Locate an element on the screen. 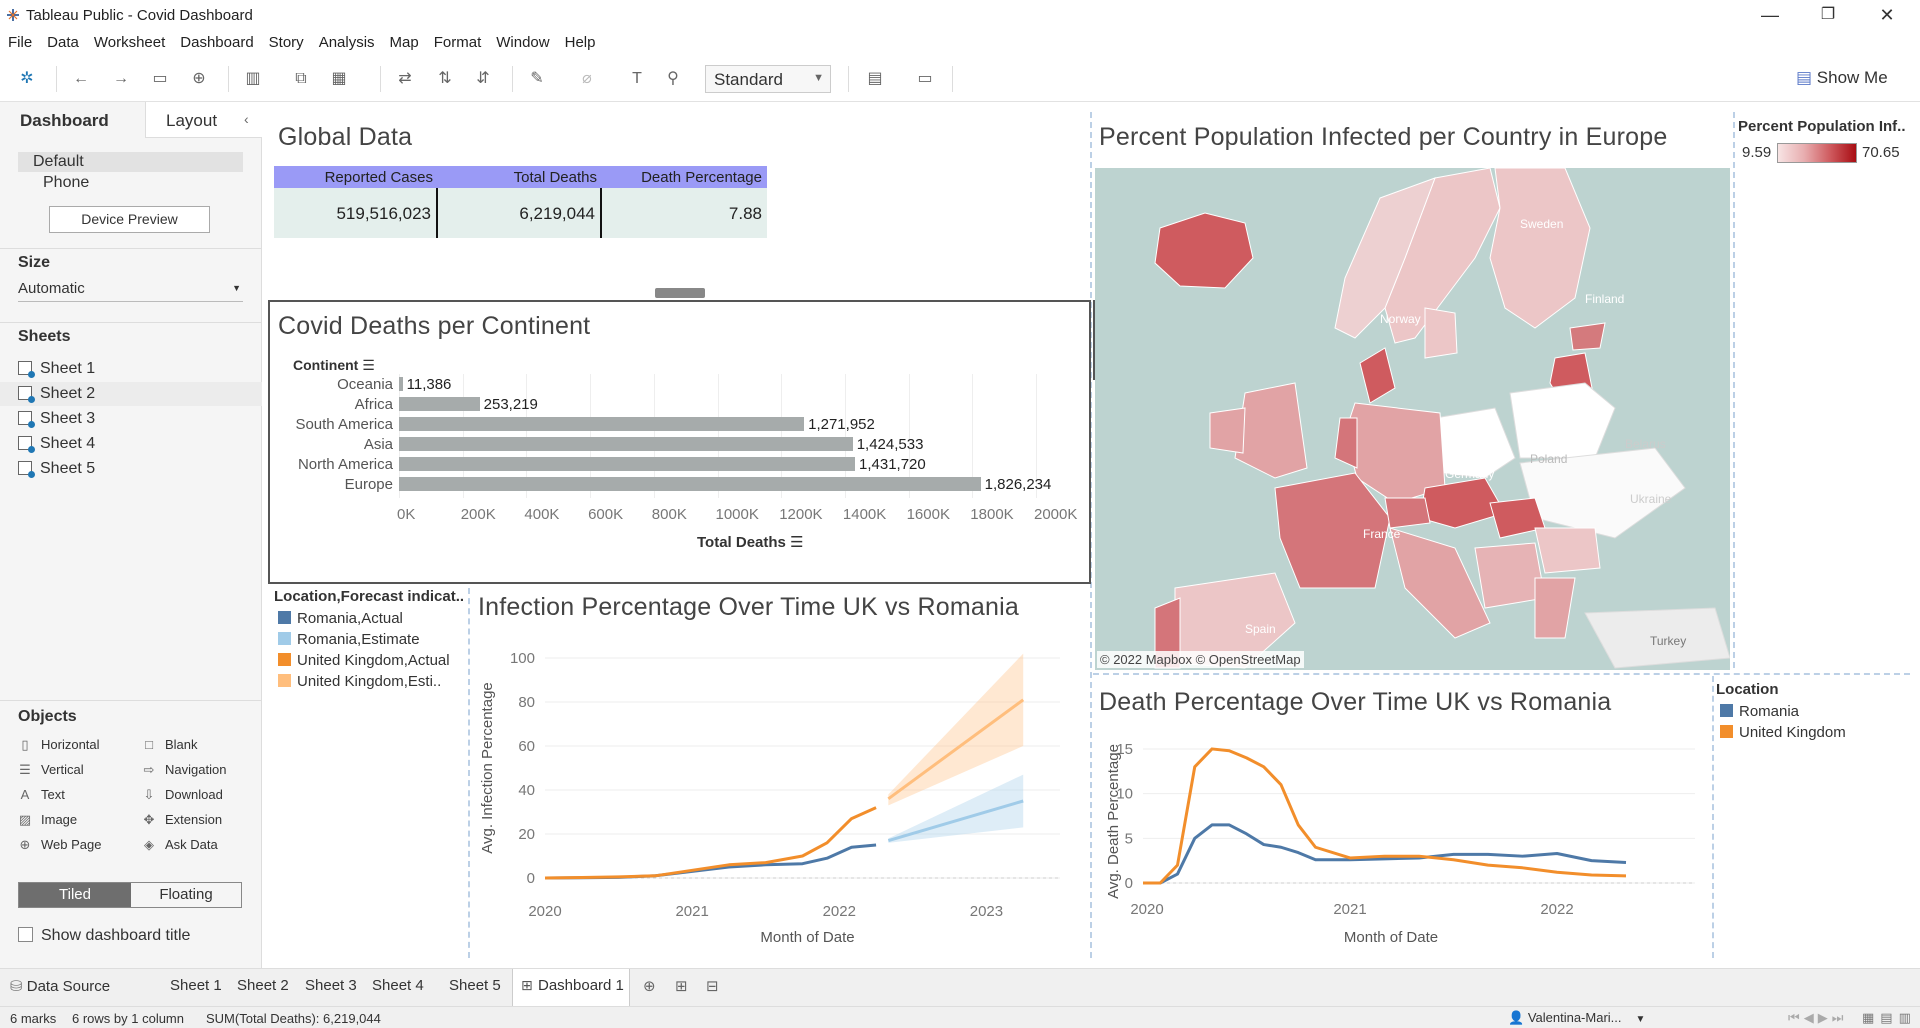 This screenshot has width=1920, height=1028. continent-header: Continent ☰ is located at coordinates (334, 365).